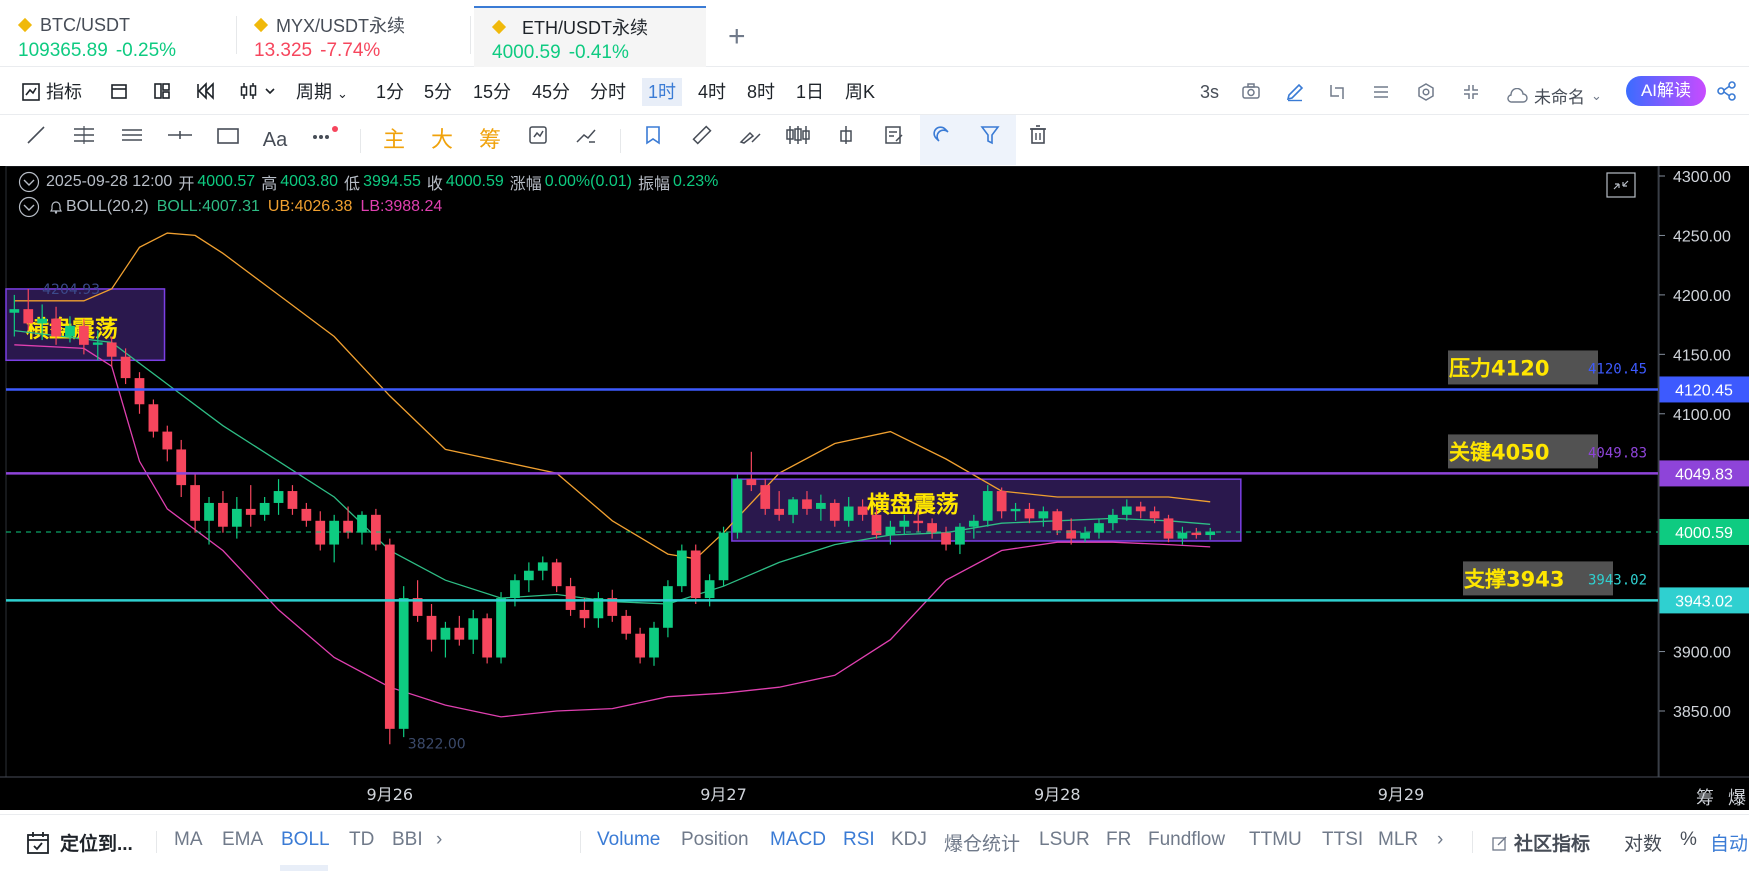  Describe the element at coordinates (119, 93) in the screenshot. I see `calendar-icon` at that location.